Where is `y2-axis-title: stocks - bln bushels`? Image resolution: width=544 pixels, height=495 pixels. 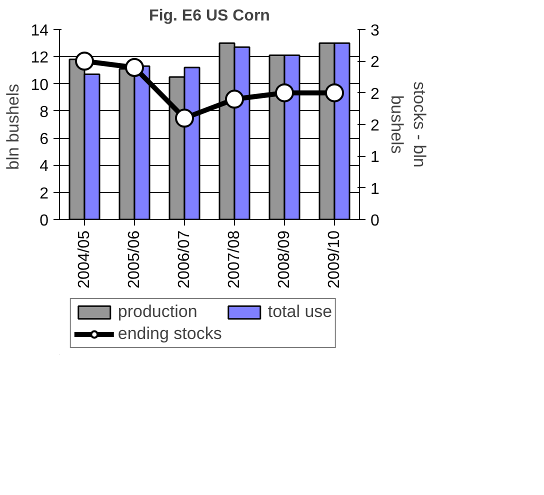 y2-axis-title: stocks - bln bushels is located at coordinates (408, 125).